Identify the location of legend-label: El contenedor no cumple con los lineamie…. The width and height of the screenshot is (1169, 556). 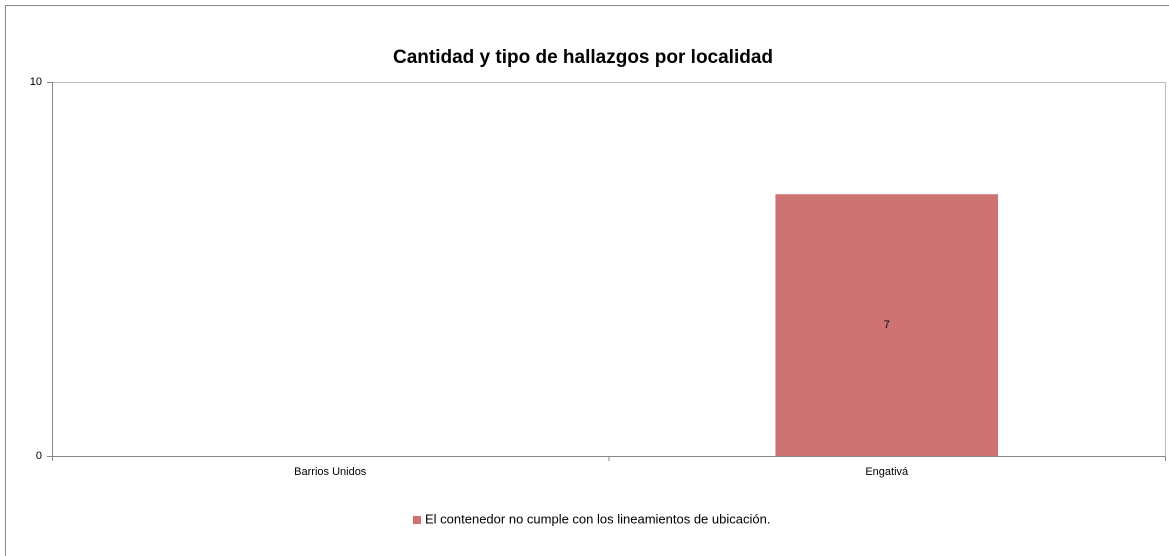
(597, 518).